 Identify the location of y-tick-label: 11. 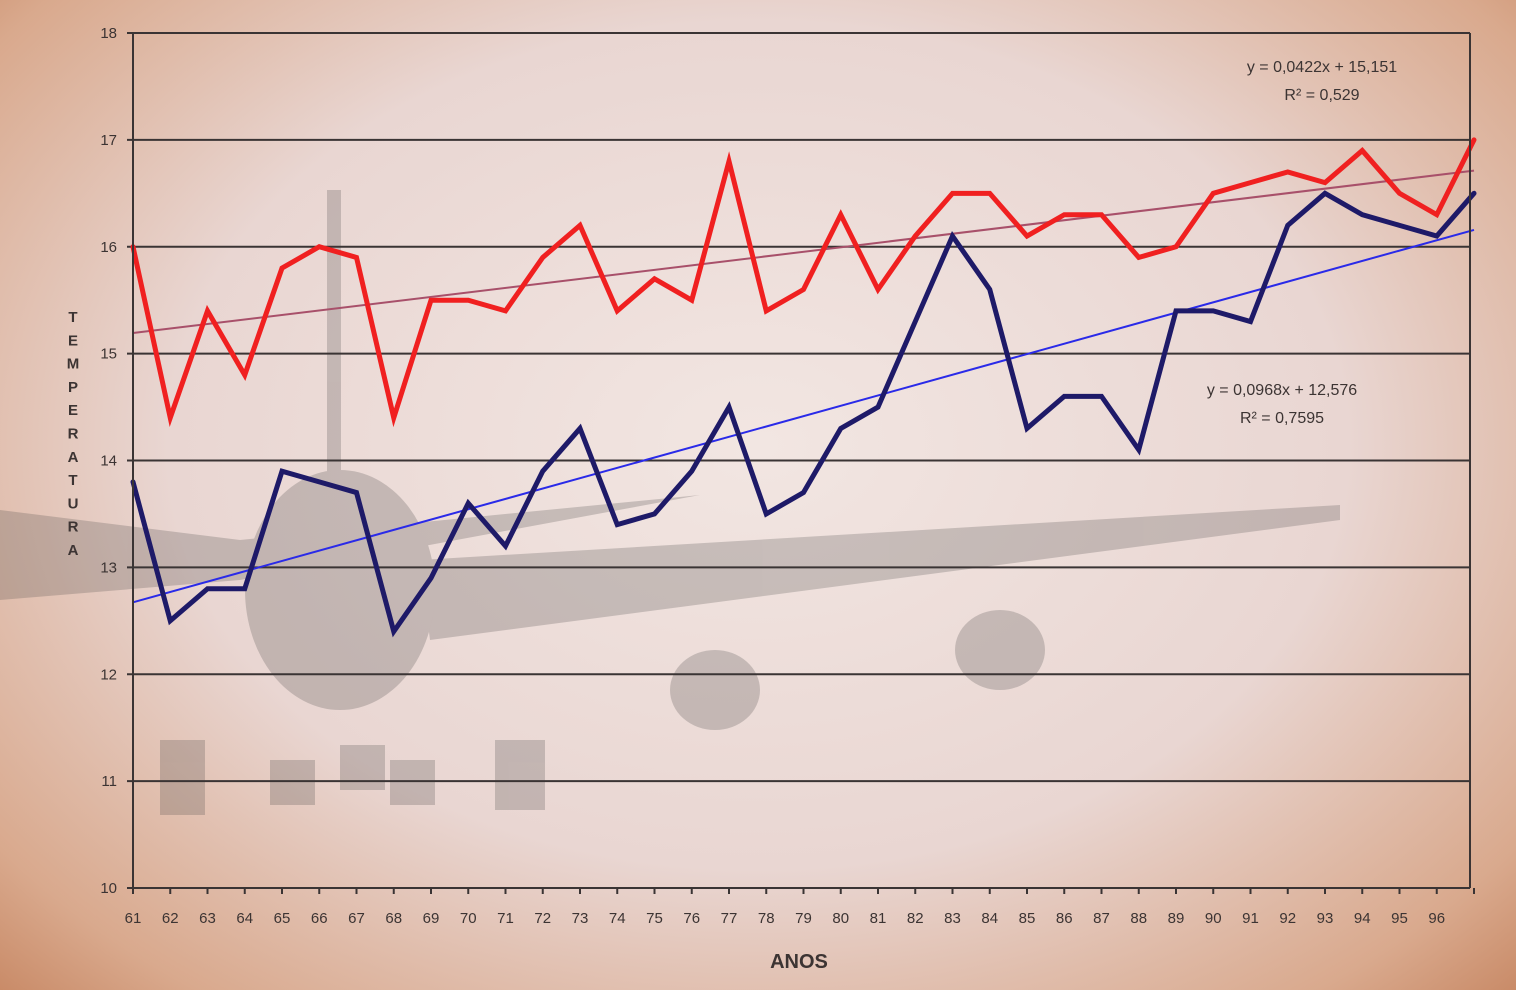
(109, 781).